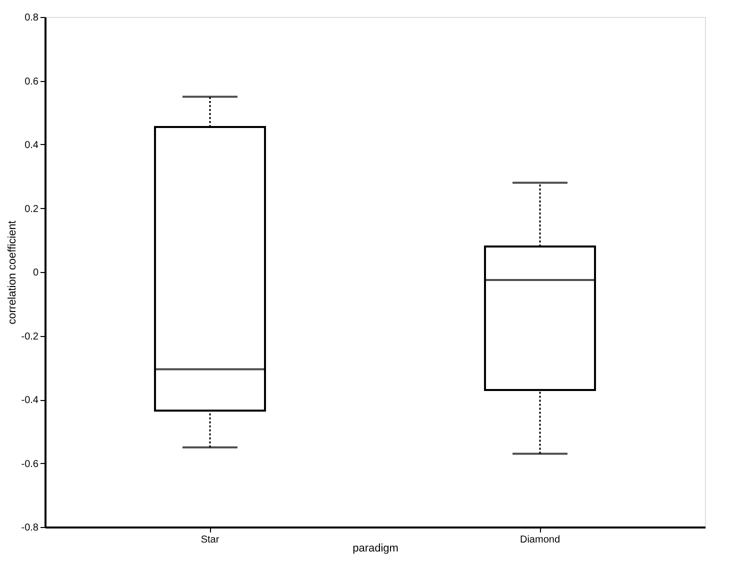 This screenshot has height=570, width=739. What do you see at coordinates (210, 540) in the screenshot?
I see `x-tick-label: Star` at bounding box center [210, 540].